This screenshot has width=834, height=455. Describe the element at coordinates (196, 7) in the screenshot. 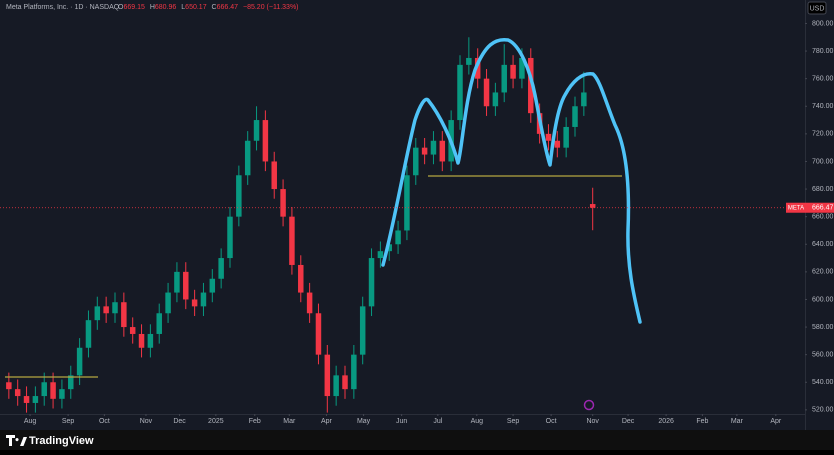

I see `ohlc-value: 650.17` at that location.